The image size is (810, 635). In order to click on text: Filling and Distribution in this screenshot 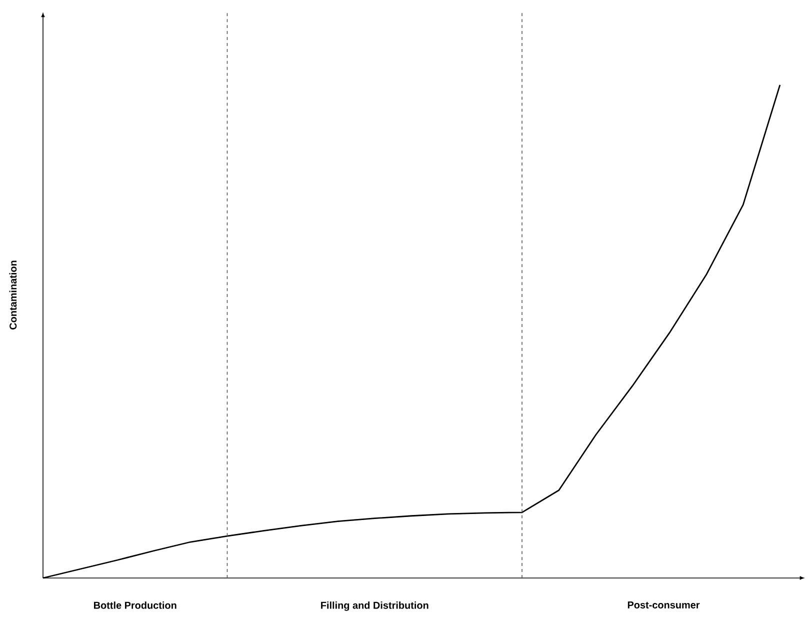, I will do `click(374, 606)`.